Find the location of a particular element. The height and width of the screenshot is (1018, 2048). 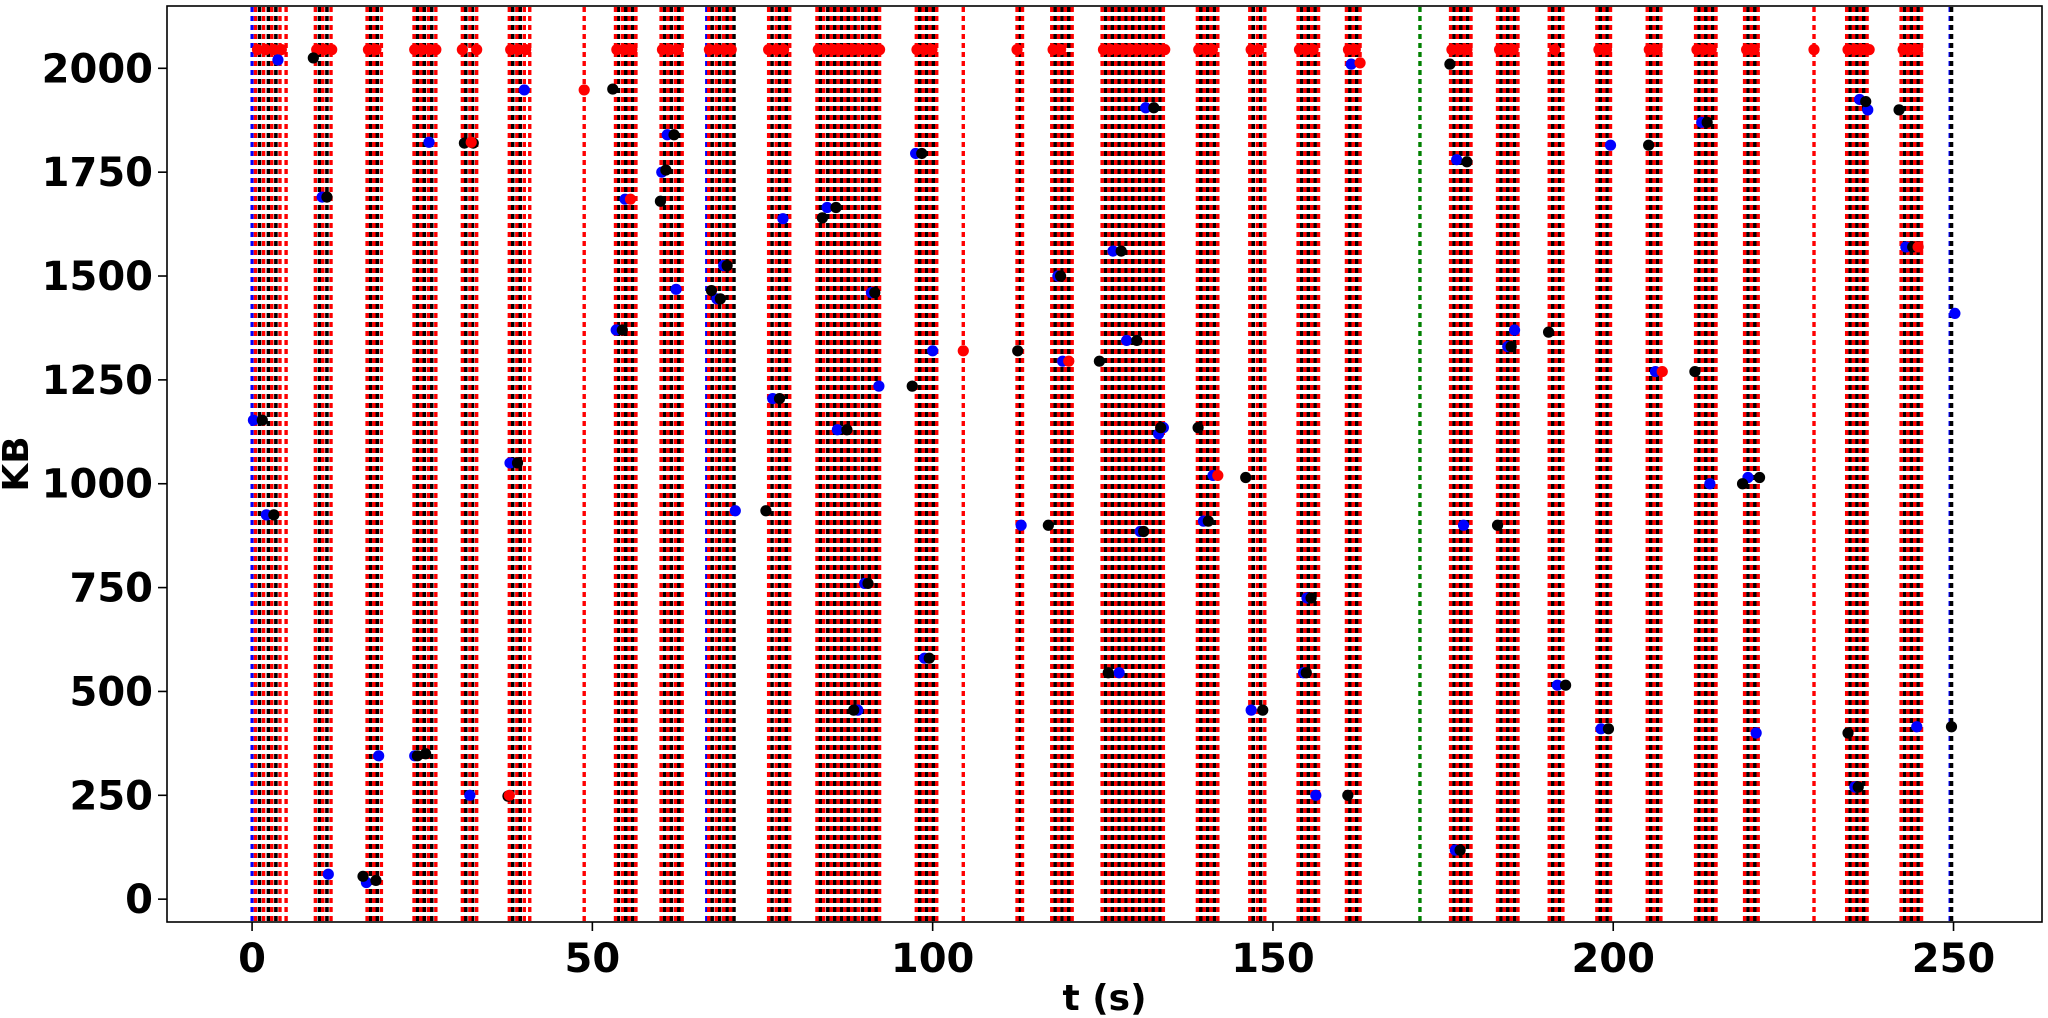

x-tick-label: 250 is located at coordinates (1954, 959).